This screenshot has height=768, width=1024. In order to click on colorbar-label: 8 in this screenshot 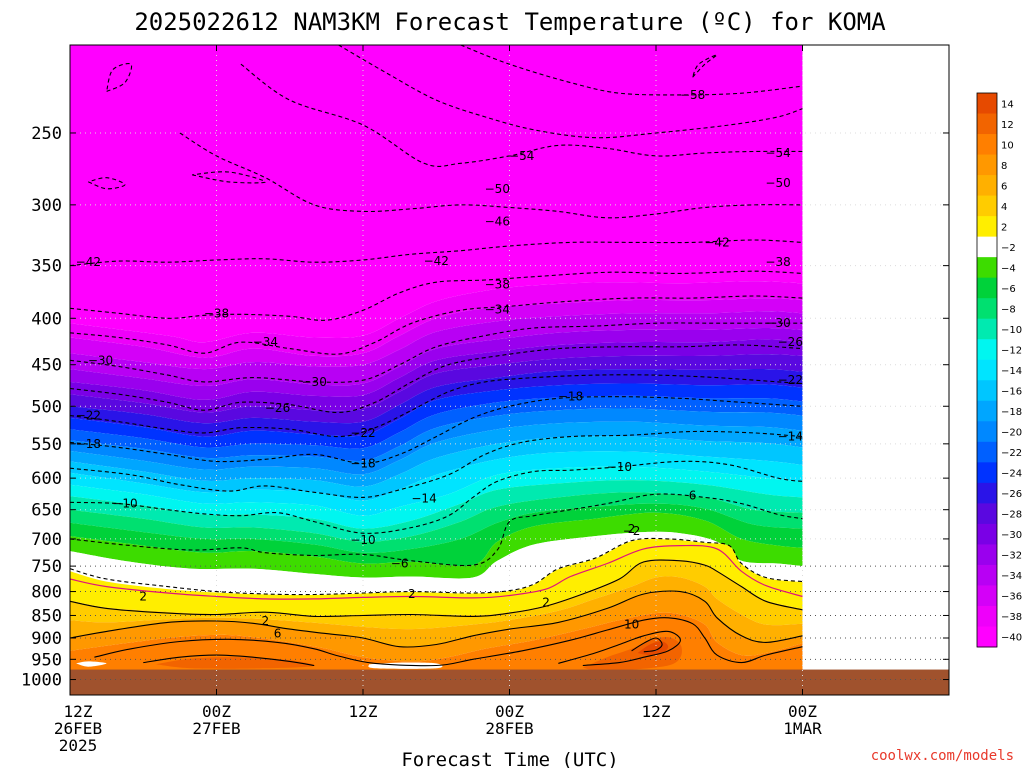, I will do `click(1004, 166)`.